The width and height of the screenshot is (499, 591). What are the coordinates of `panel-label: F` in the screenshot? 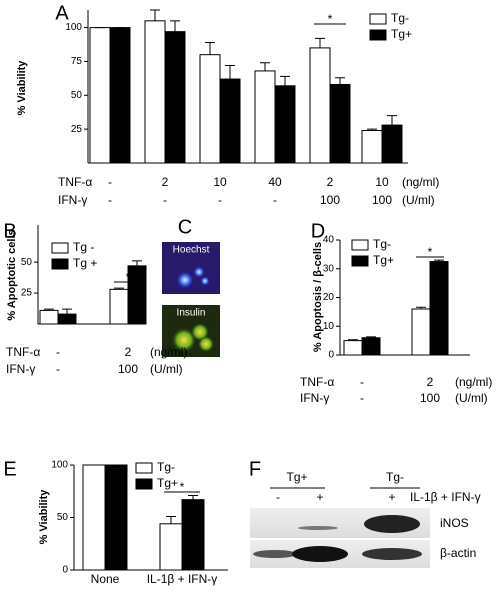 It's located at (255, 469).